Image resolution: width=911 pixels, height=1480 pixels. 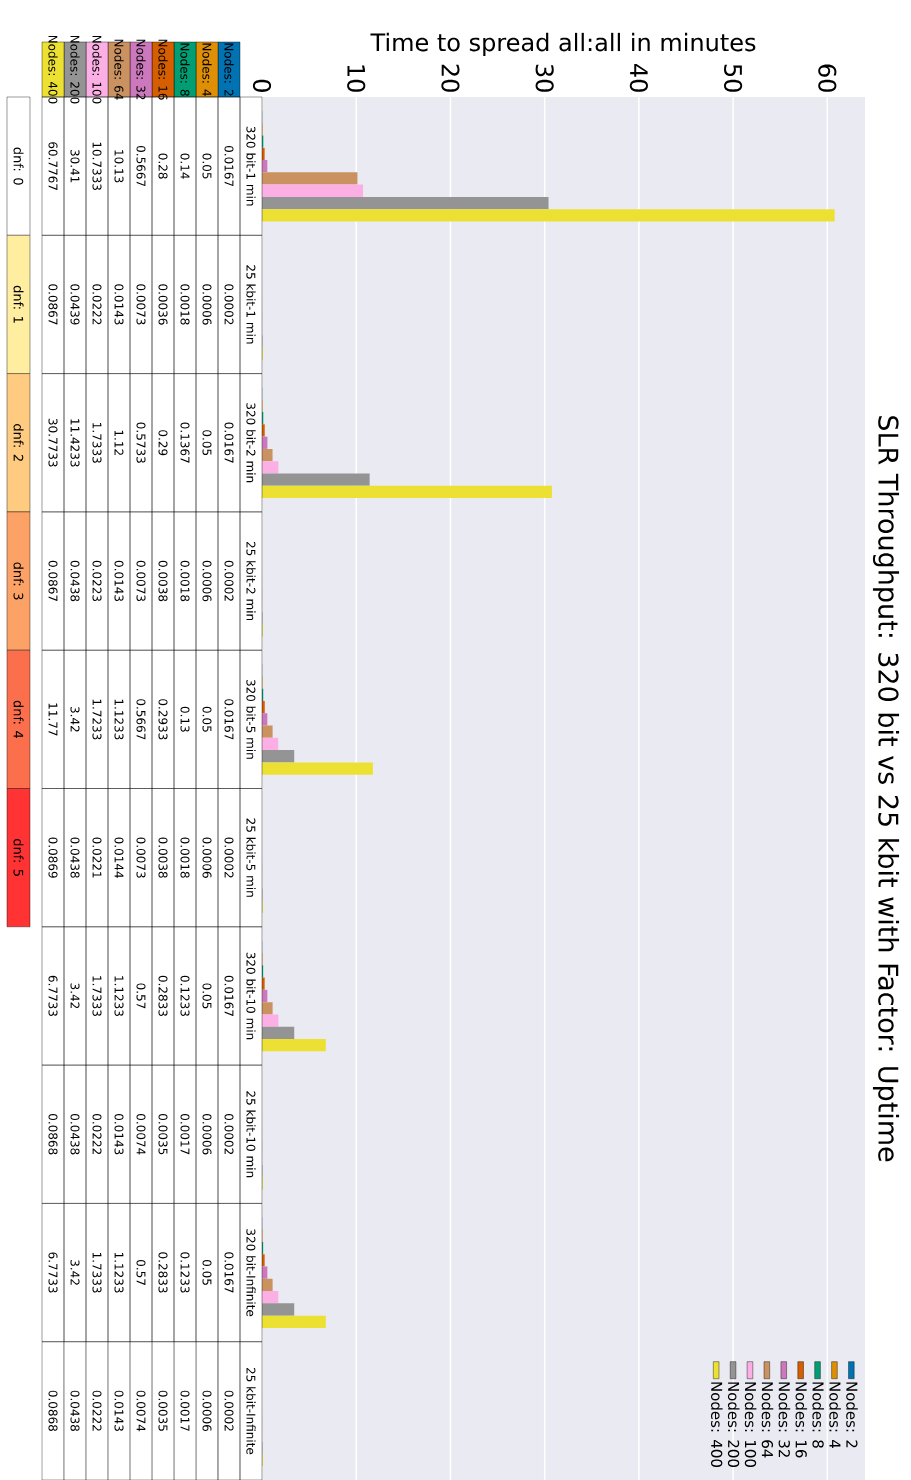 What do you see at coordinates (18, 581) in the screenshot?
I see `text: dnf: 3` at bounding box center [18, 581].